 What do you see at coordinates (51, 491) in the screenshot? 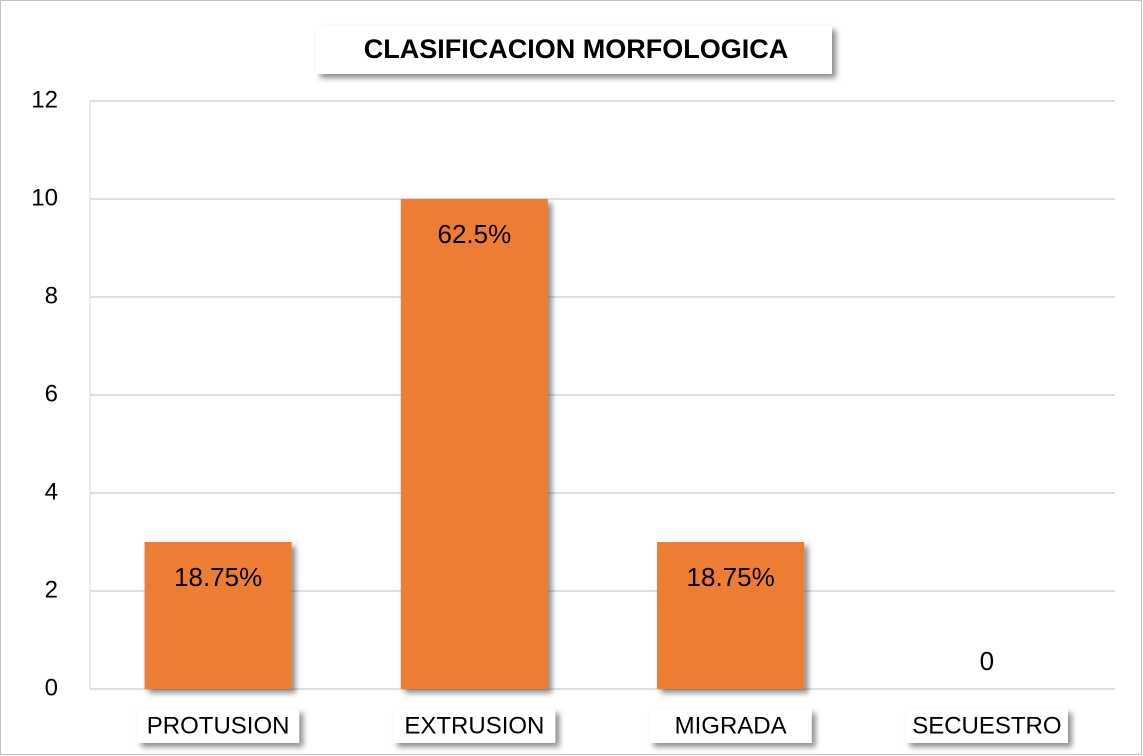
I see `y-tick-label: 4` at bounding box center [51, 491].